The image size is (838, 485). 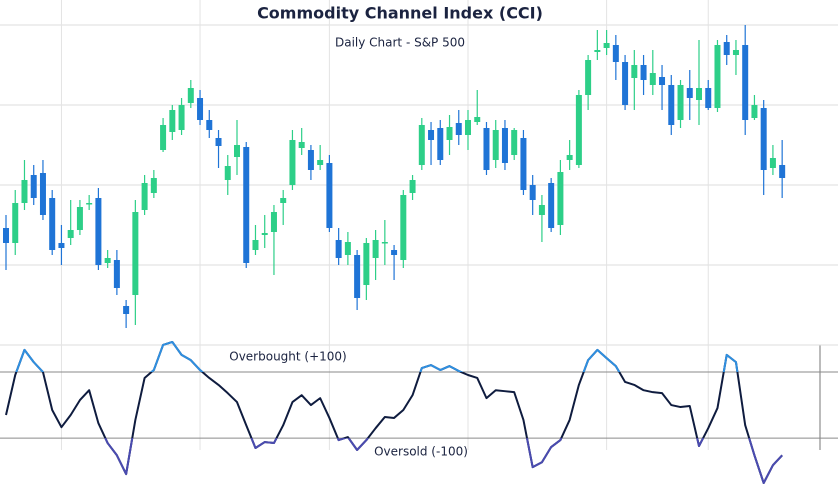 I want to click on cci-oversold, so click(x=443, y=461).